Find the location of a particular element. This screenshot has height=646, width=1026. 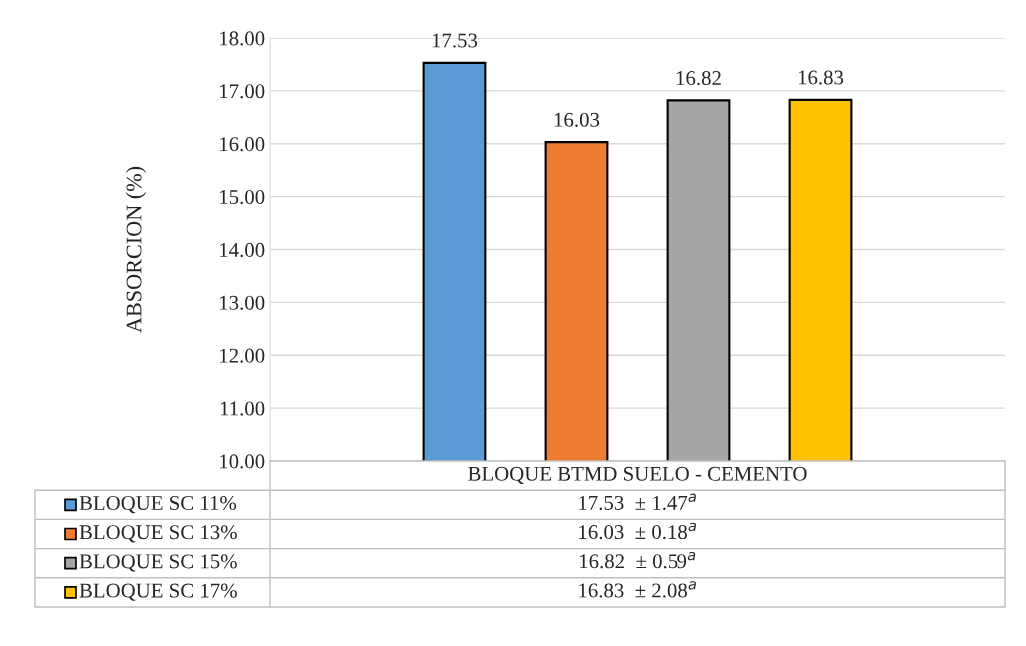

y-tick-label: 14.00 is located at coordinates (242, 250).